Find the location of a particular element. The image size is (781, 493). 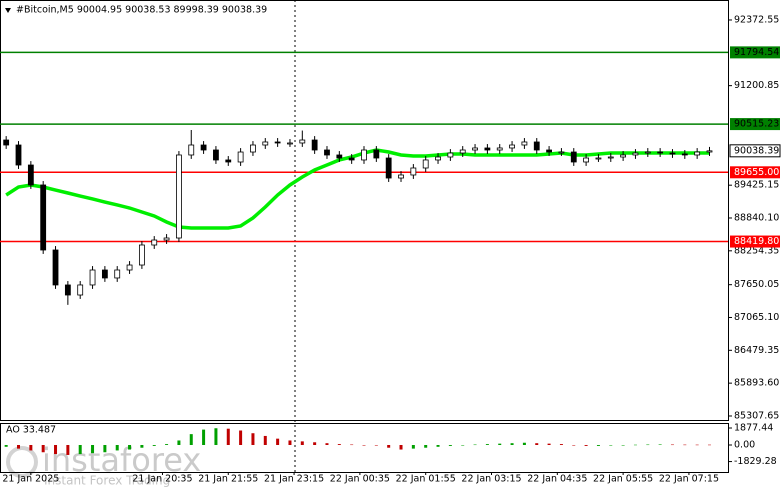

y-tick-label: 88840.10 is located at coordinates (756, 217).